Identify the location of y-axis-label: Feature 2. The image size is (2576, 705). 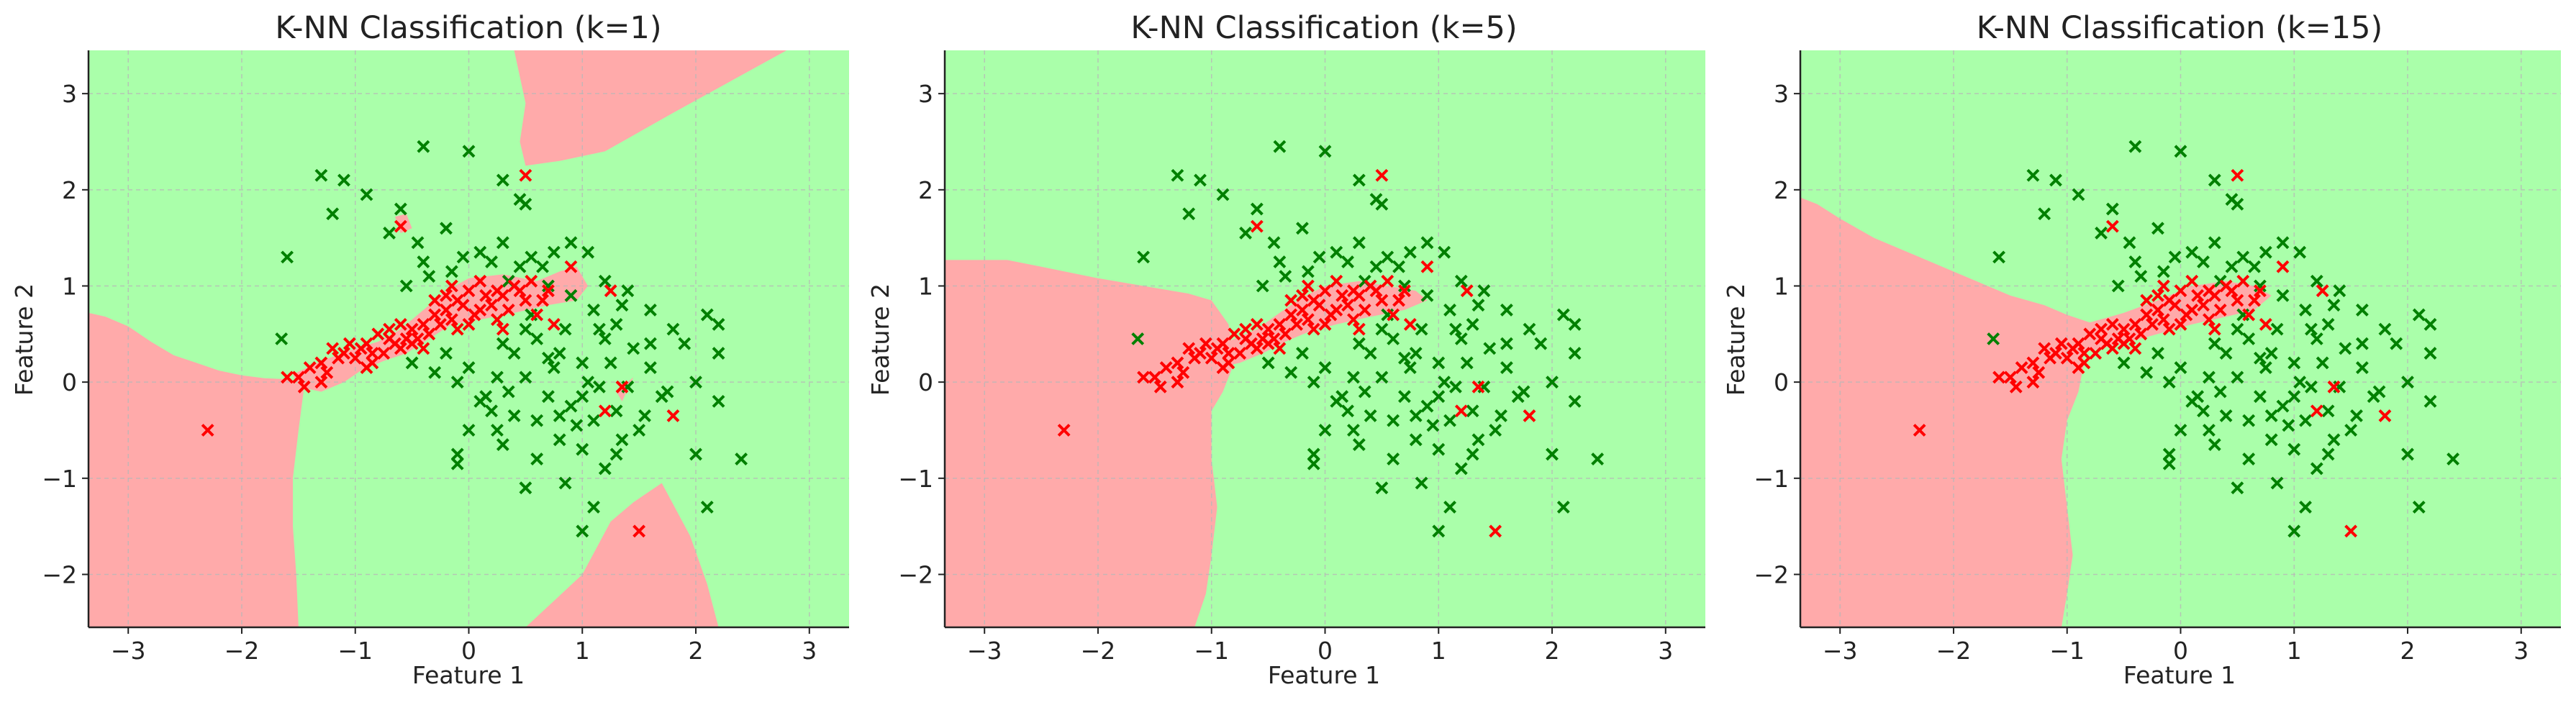
(24, 339).